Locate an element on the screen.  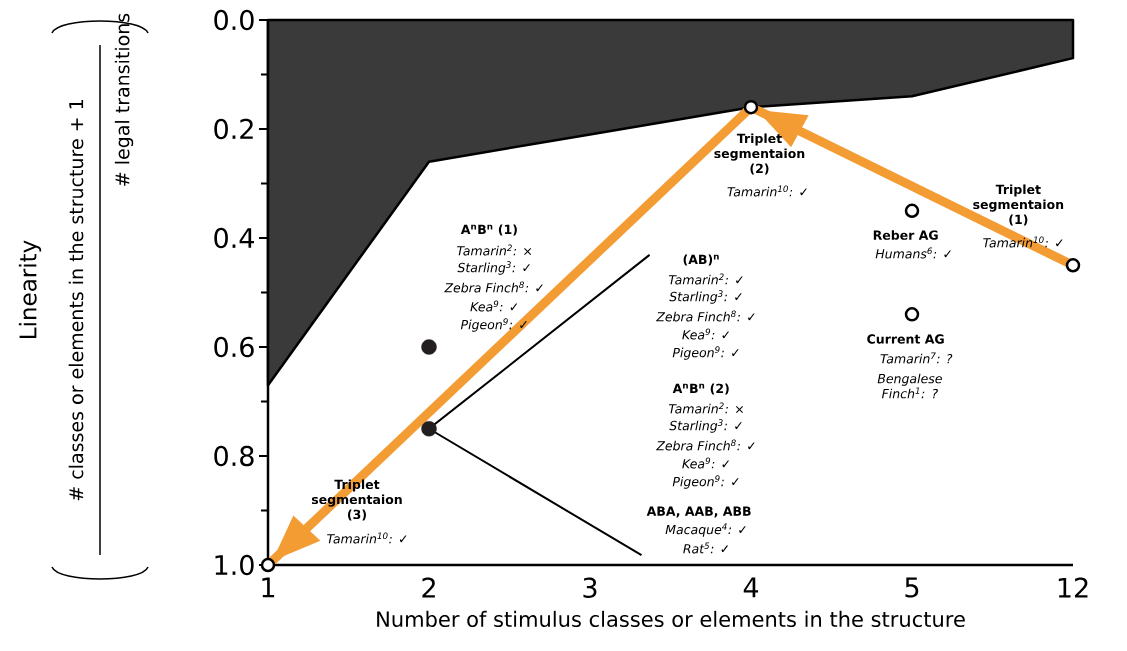
annotation: Macaque$^{4}$: ✓ is located at coordinates (705, 530).